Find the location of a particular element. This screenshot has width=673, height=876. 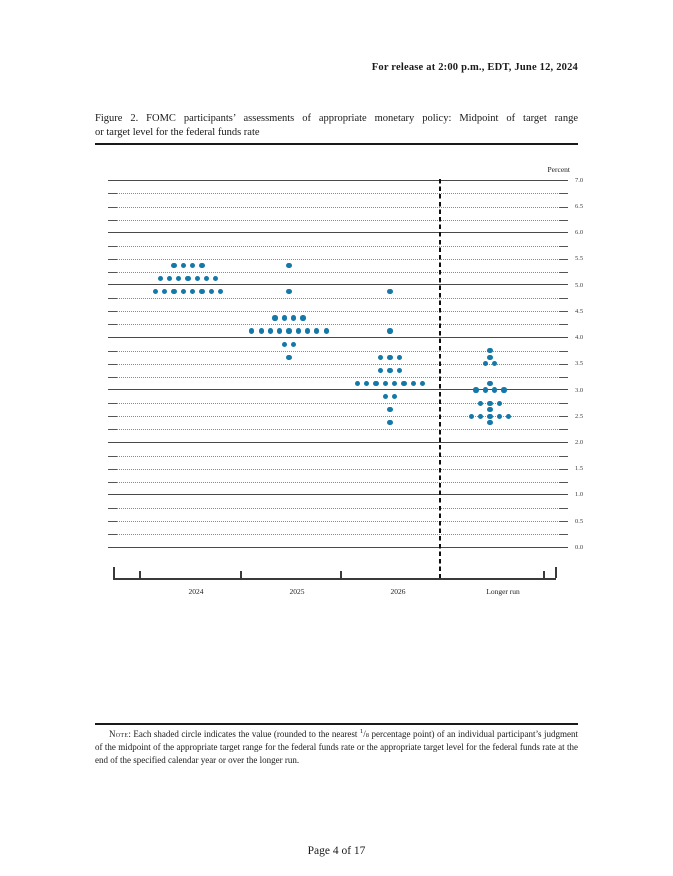

y-tick-label: 6.5 is located at coordinates (579, 206).